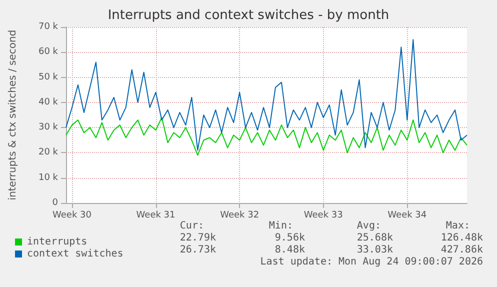 This screenshot has height=287, width=497. I want to click on text: 33.03k, so click(374, 250).